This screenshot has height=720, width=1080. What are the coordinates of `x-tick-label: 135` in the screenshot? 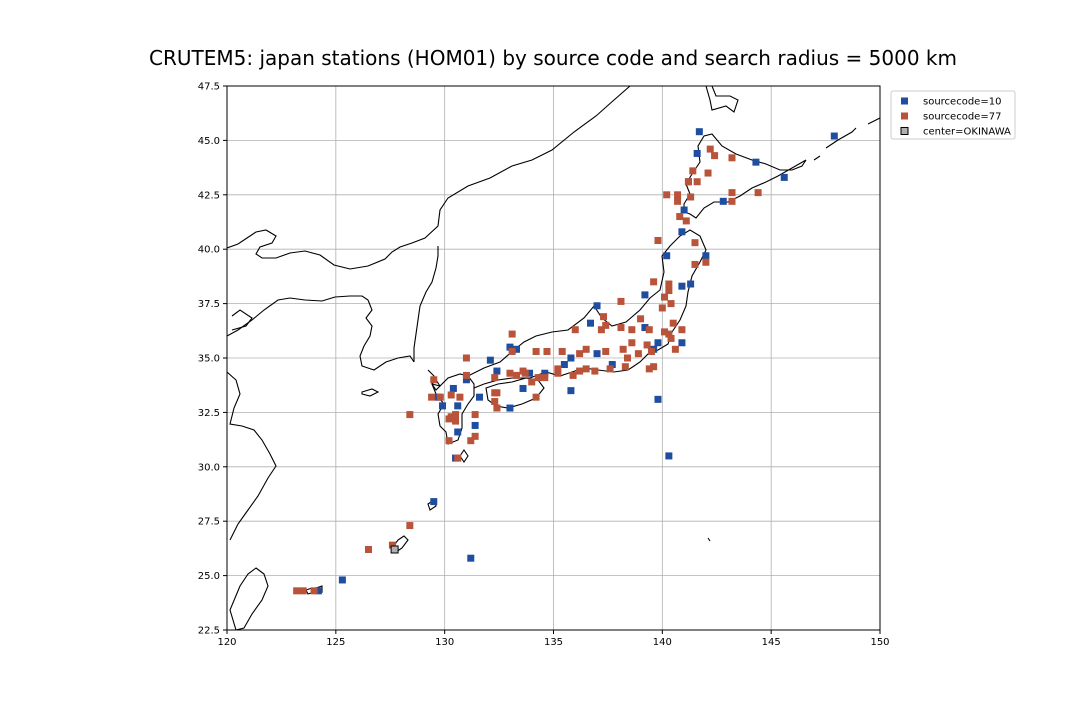 It's located at (553, 642).